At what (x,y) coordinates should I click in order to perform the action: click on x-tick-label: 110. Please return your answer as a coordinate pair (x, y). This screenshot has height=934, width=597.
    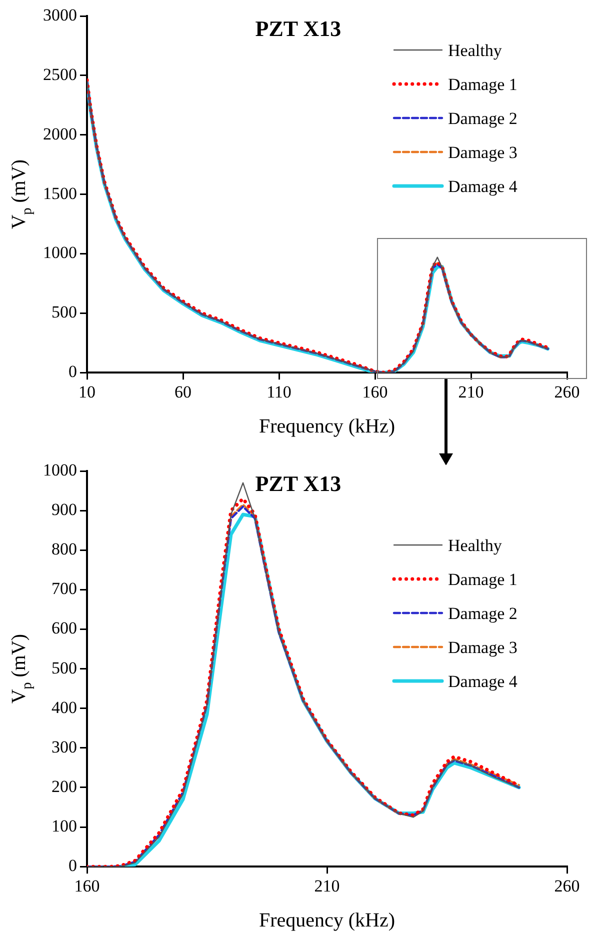
    Looking at the image, I should click on (279, 392).